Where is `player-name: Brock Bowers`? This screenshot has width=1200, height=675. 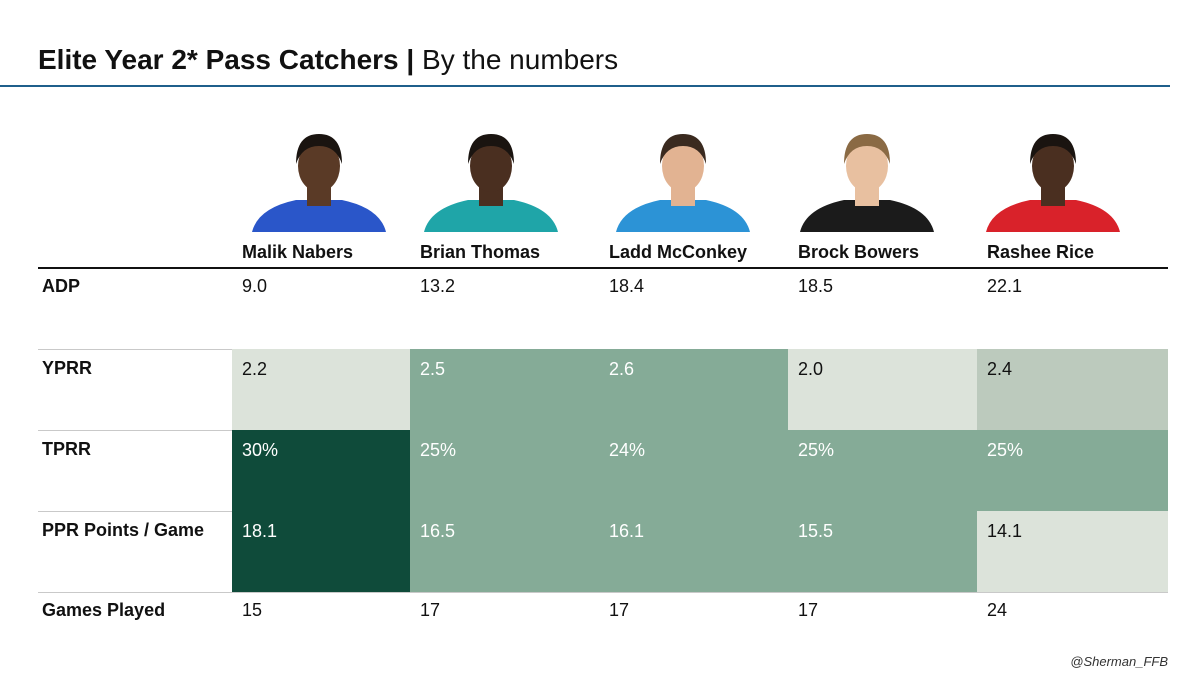
player-name: Brock Bowers is located at coordinates (859, 252).